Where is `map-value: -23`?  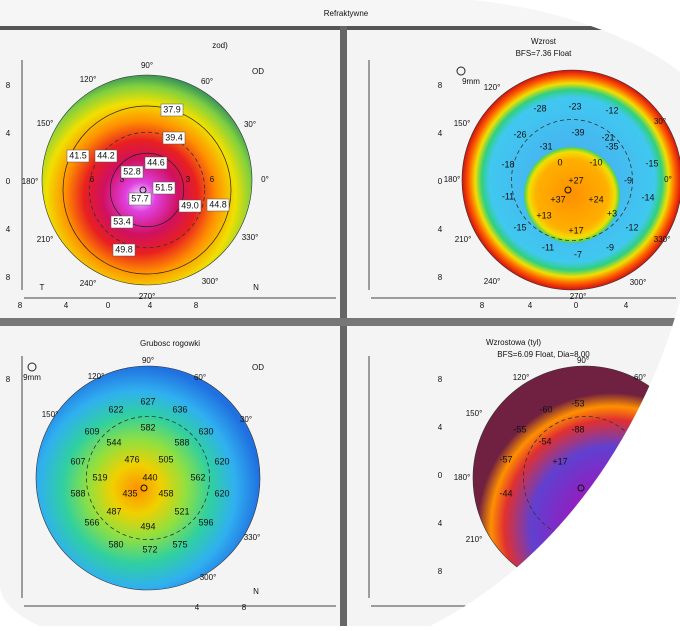 map-value: -23 is located at coordinates (574, 106).